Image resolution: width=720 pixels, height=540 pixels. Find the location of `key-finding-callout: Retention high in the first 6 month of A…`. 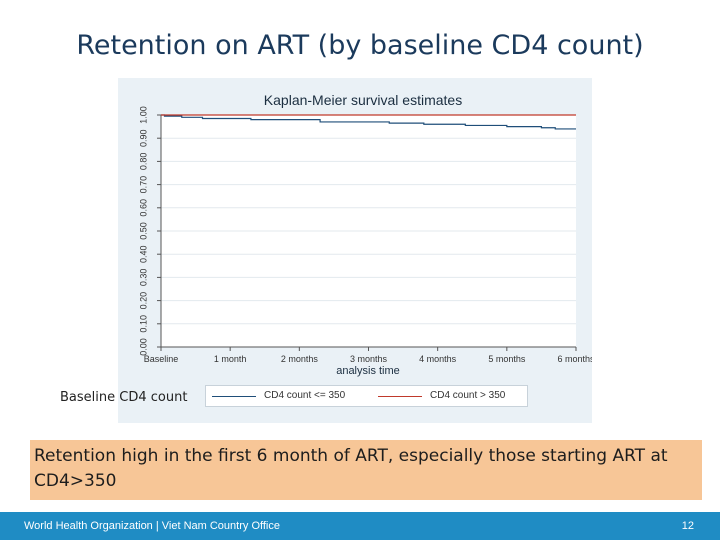

key-finding-callout: Retention high in the first 6 month of A… is located at coordinates (366, 470).